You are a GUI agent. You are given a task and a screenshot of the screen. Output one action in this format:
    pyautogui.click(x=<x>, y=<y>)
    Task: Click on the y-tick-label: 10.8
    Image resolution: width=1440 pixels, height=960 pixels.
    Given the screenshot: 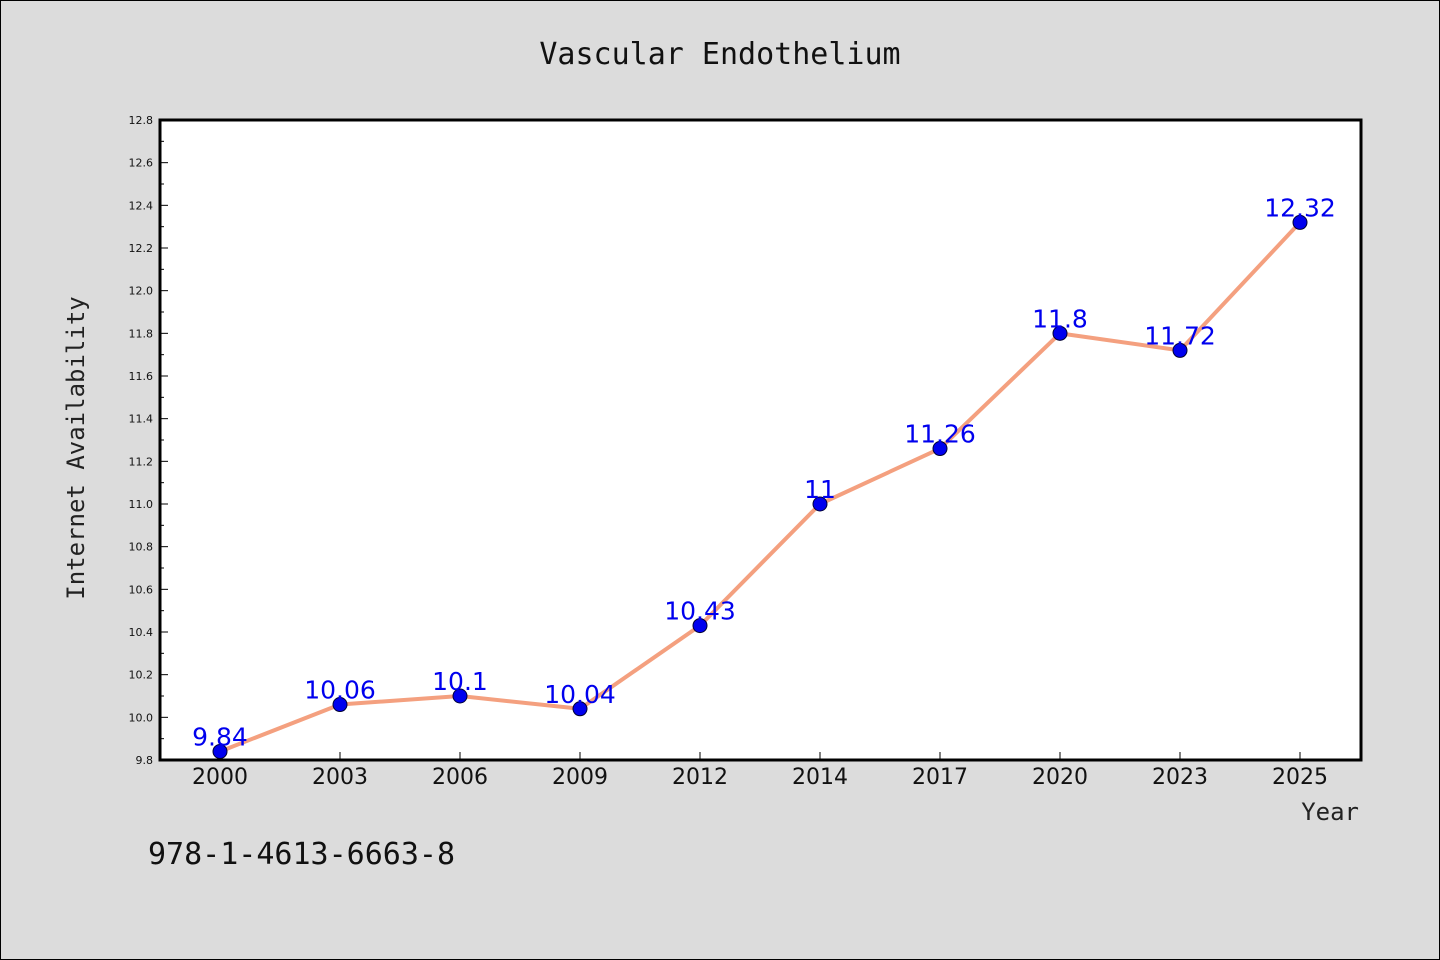 What is the action you would take?
    pyautogui.click(x=141, y=547)
    